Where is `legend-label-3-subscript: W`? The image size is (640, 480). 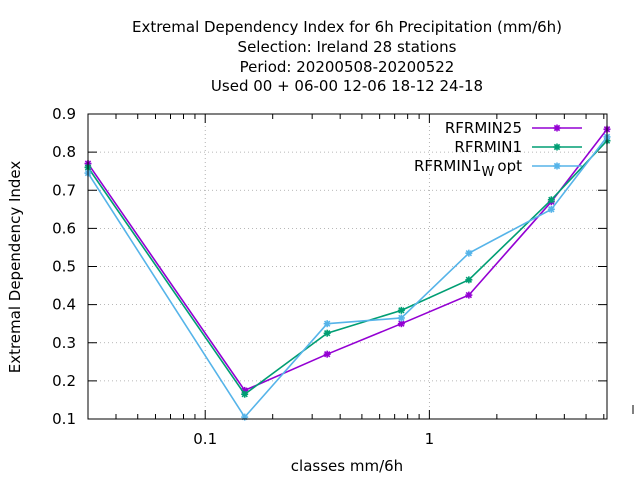 legend-label-3-subscript: W is located at coordinates (488, 172).